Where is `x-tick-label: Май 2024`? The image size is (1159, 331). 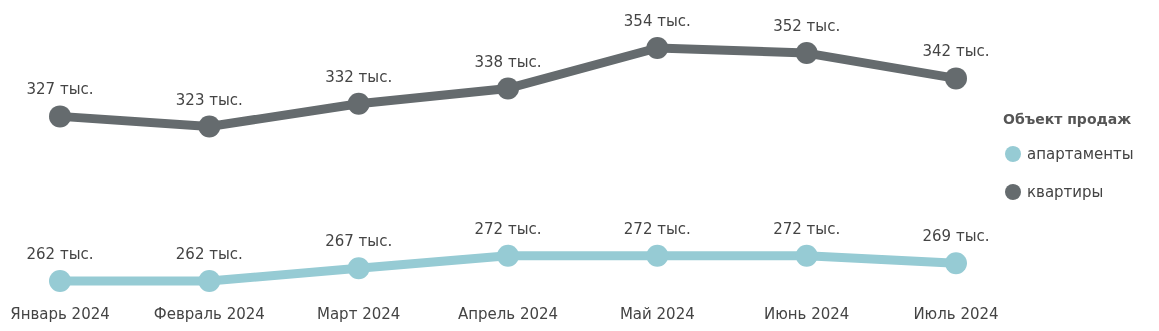 x-tick-label: Май 2024 is located at coordinates (657, 314).